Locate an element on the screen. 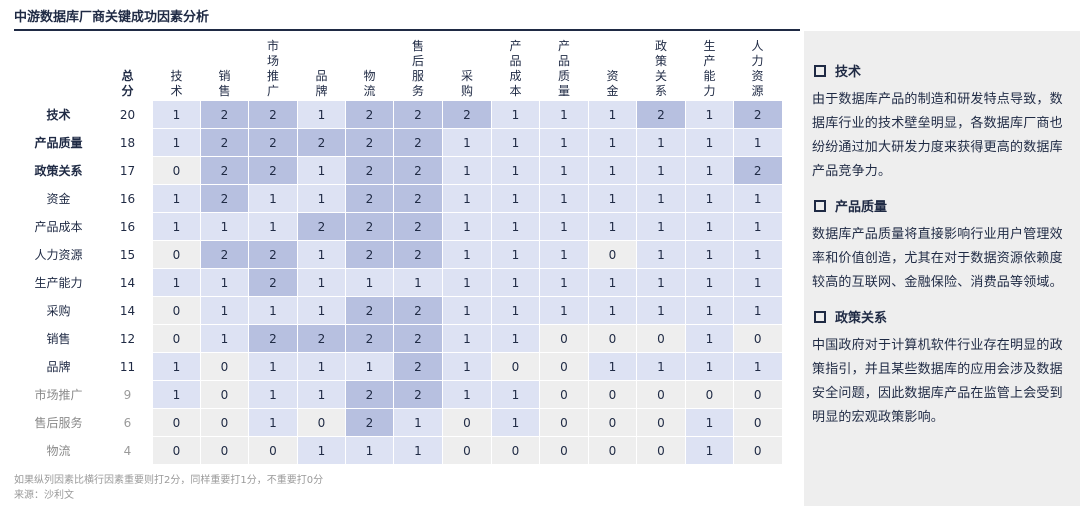 The width and height of the screenshot is (1080, 506). column-header: 采购 is located at coordinates (467, 66).